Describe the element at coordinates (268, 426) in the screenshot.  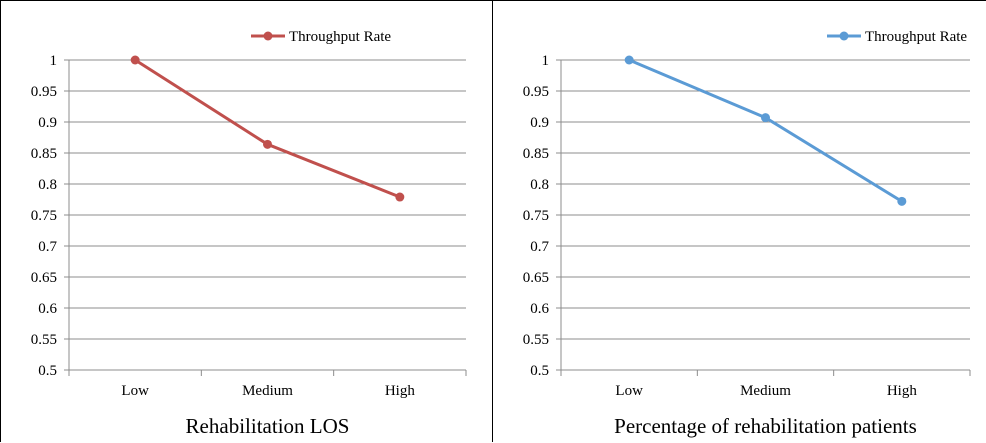
I see `x-axis-title: Rehabilitation LOS` at that location.